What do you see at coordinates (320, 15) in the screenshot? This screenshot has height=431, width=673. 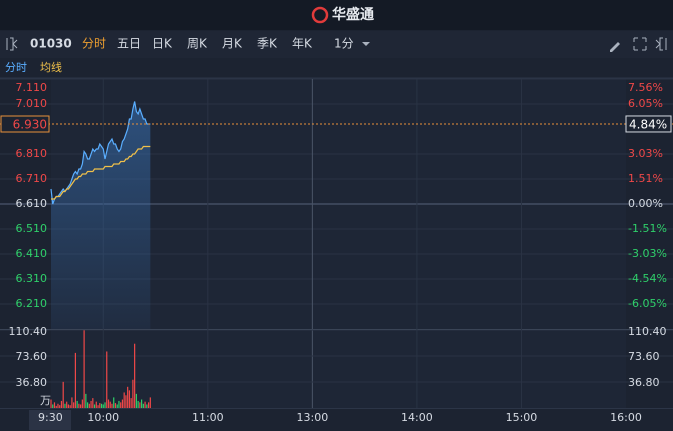 I see `logo-icon` at bounding box center [320, 15].